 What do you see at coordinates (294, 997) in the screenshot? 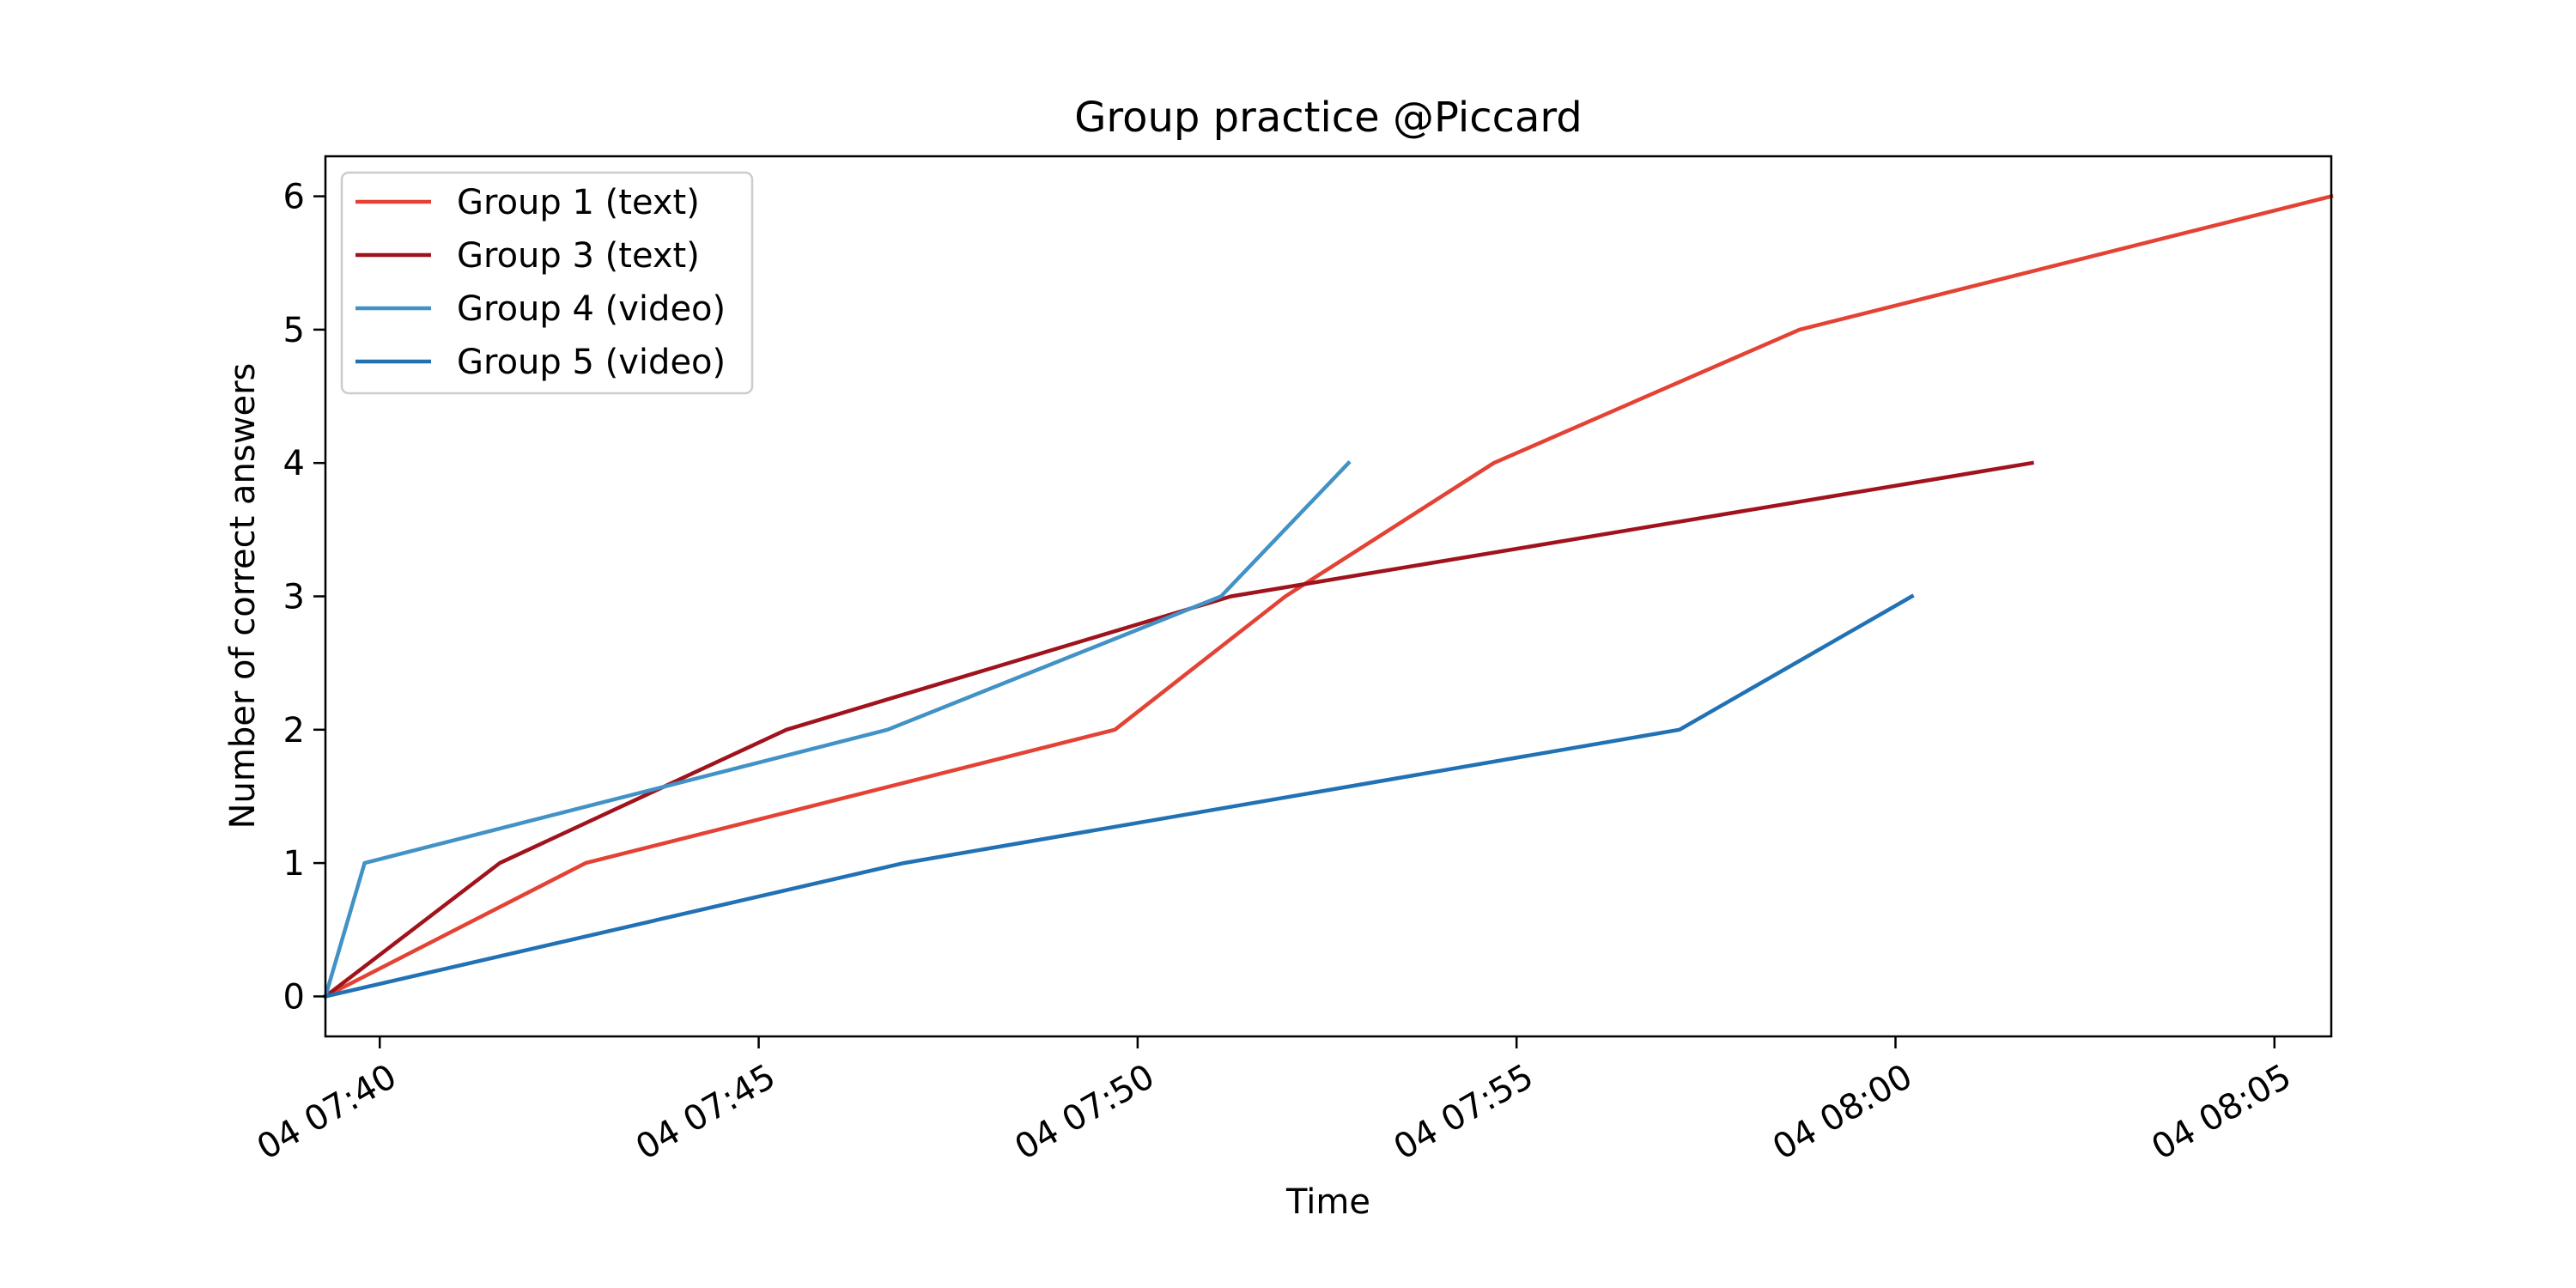
I see `y-tick-label: 0` at bounding box center [294, 997].